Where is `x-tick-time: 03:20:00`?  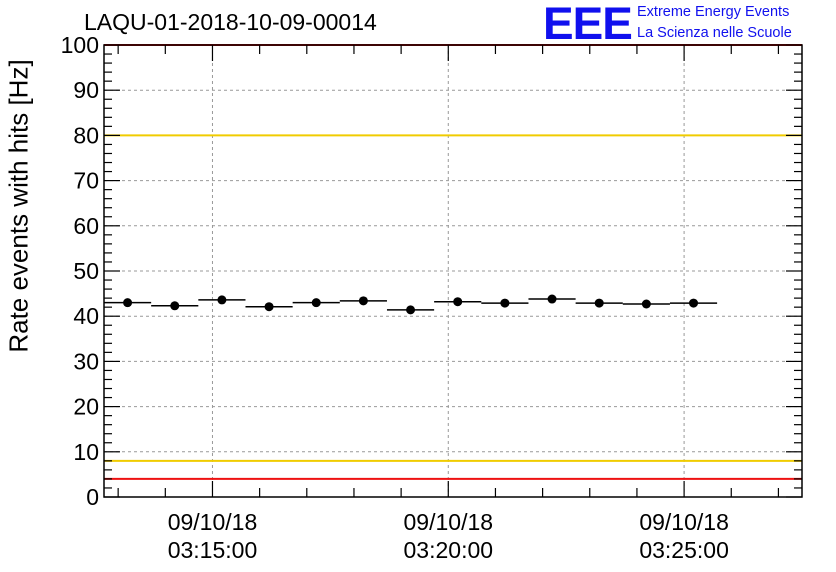 x-tick-time: 03:20:00 is located at coordinates (449, 550).